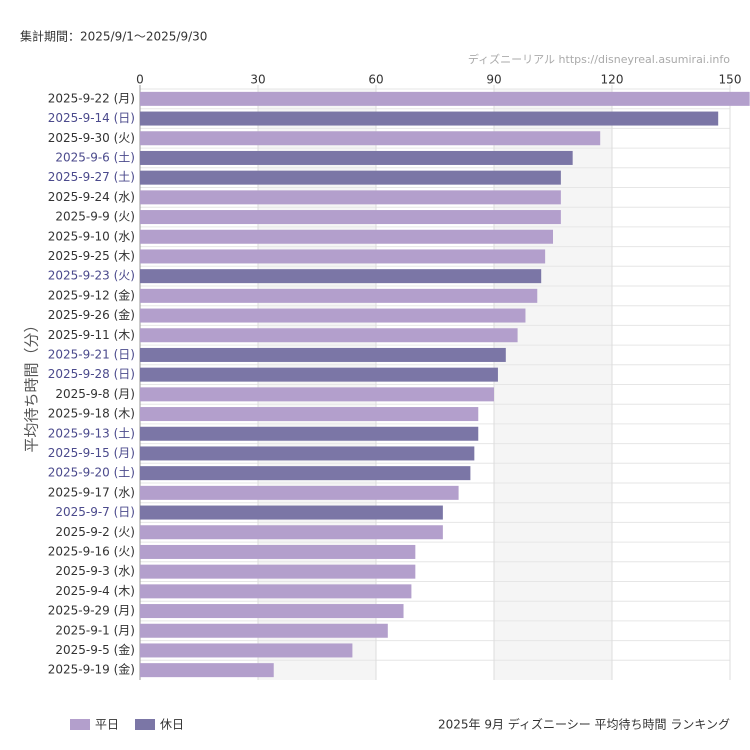  I want to click on y-tick-label: 2025-9-27 (土), so click(91, 177).